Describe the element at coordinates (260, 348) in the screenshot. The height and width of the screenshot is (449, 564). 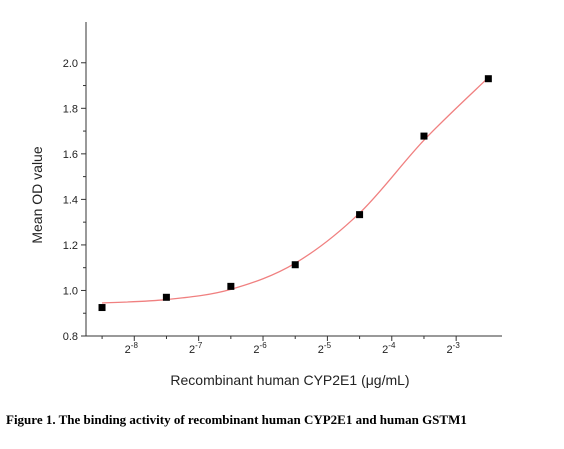
I see `x-tick-label: 2-6` at that location.